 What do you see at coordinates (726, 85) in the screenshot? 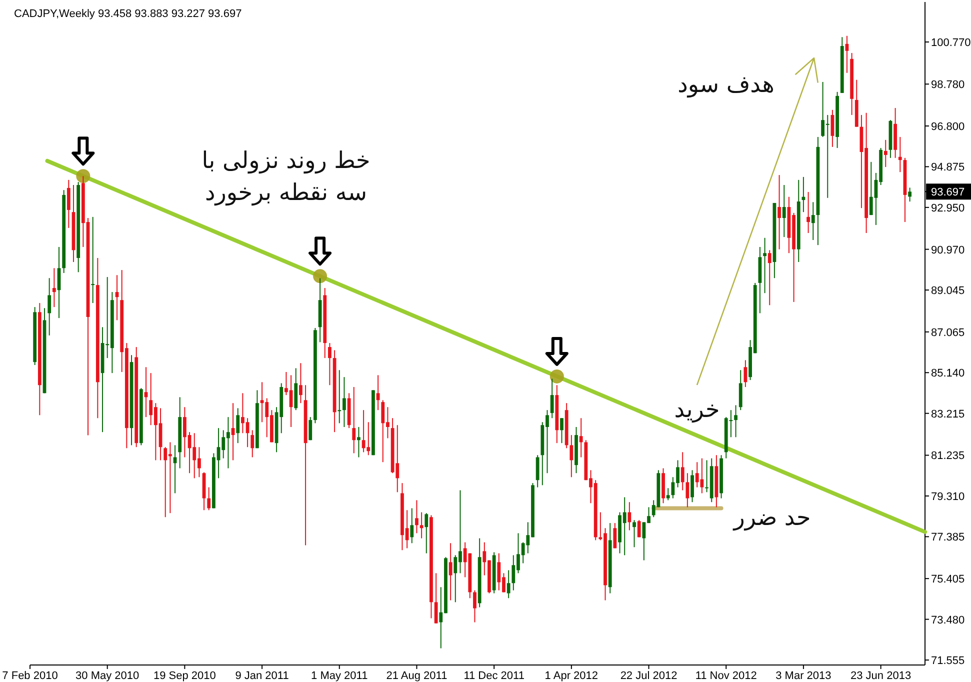
I see `annotation: هدف سود` at bounding box center [726, 85].